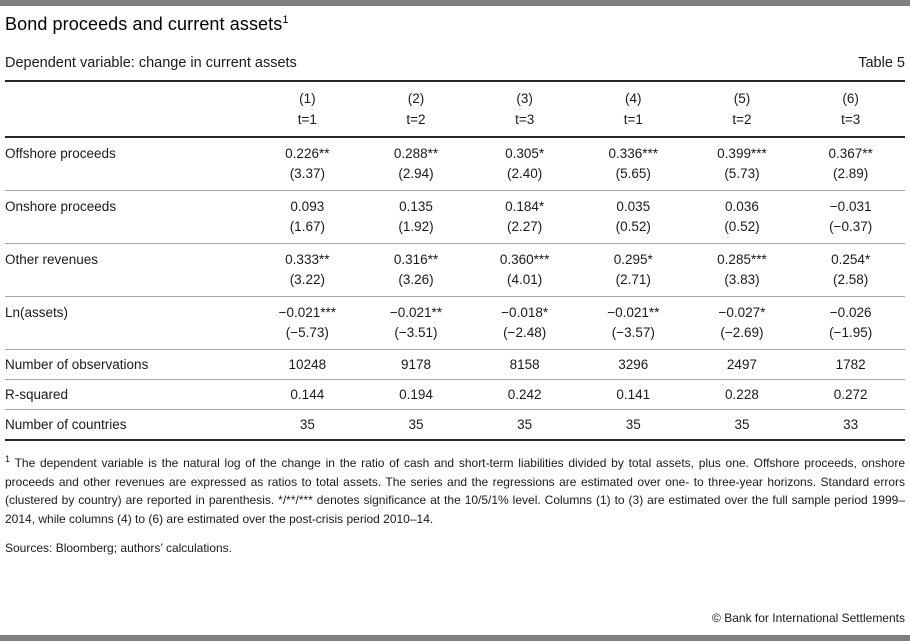 This screenshot has height=643, width=910. I want to click on footnote-marker: 1, so click(8, 459).